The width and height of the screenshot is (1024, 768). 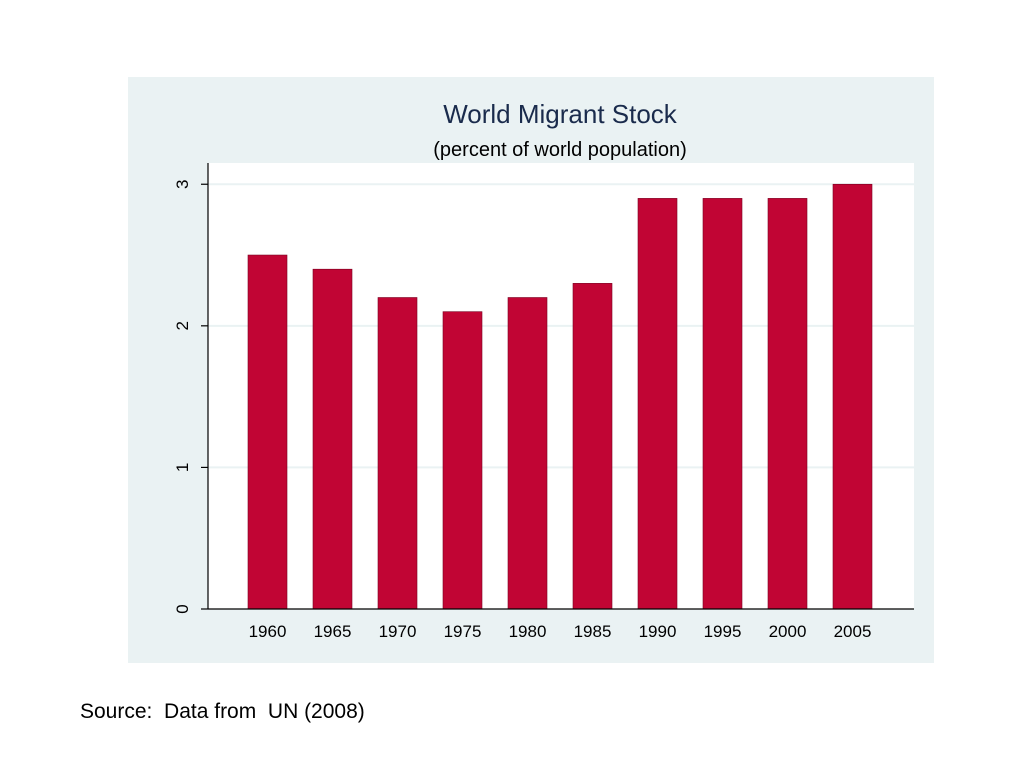 What do you see at coordinates (222, 711) in the screenshot?
I see `source-note: Source: Data from UN (2008)` at bounding box center [222, 711].